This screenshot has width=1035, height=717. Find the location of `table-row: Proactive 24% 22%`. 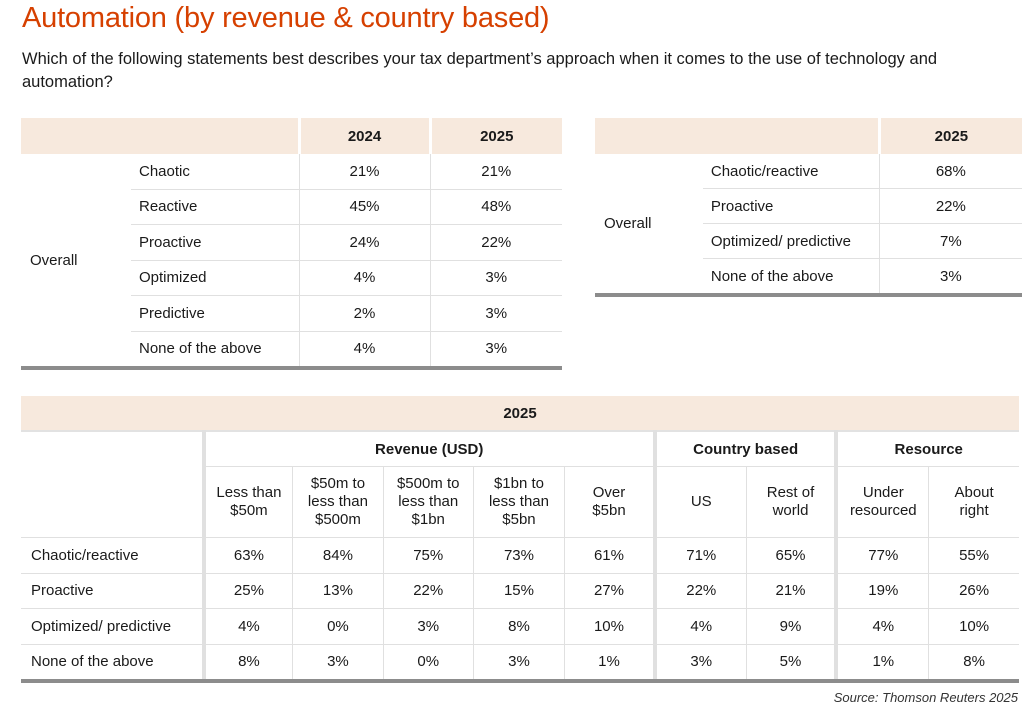

table-row: Proactive 24% 22% is located at coordinates (291, 242).